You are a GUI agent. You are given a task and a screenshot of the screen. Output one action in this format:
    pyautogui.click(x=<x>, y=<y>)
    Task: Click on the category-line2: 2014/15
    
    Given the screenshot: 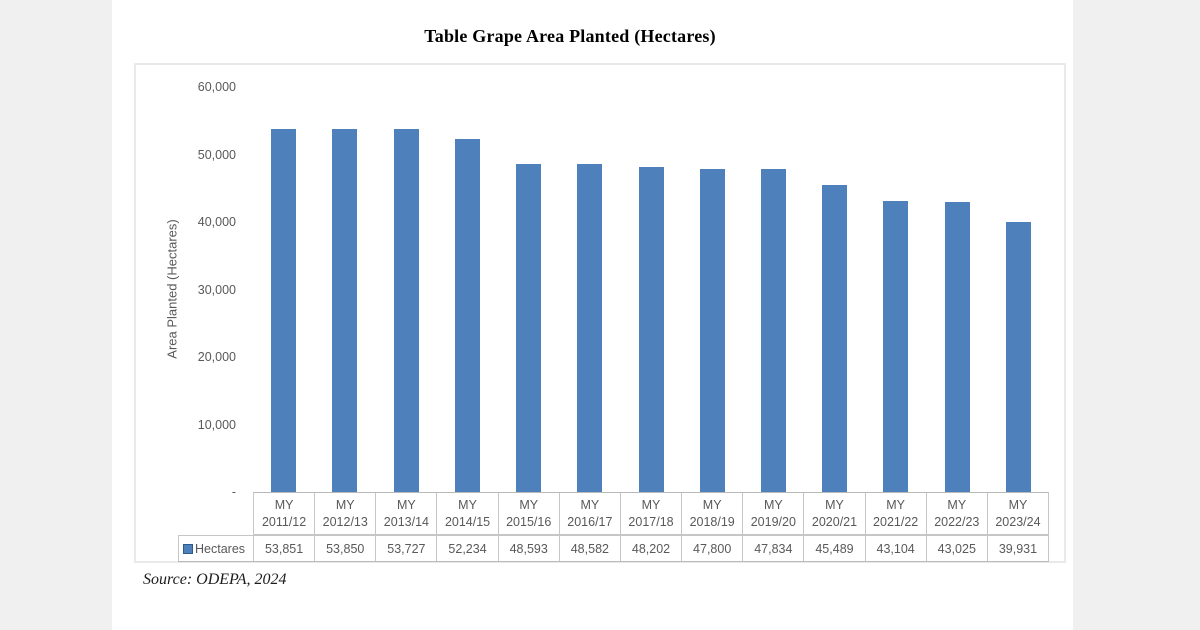 What is the action you would take?
    pyautogui.click(x=467, y=521)
    